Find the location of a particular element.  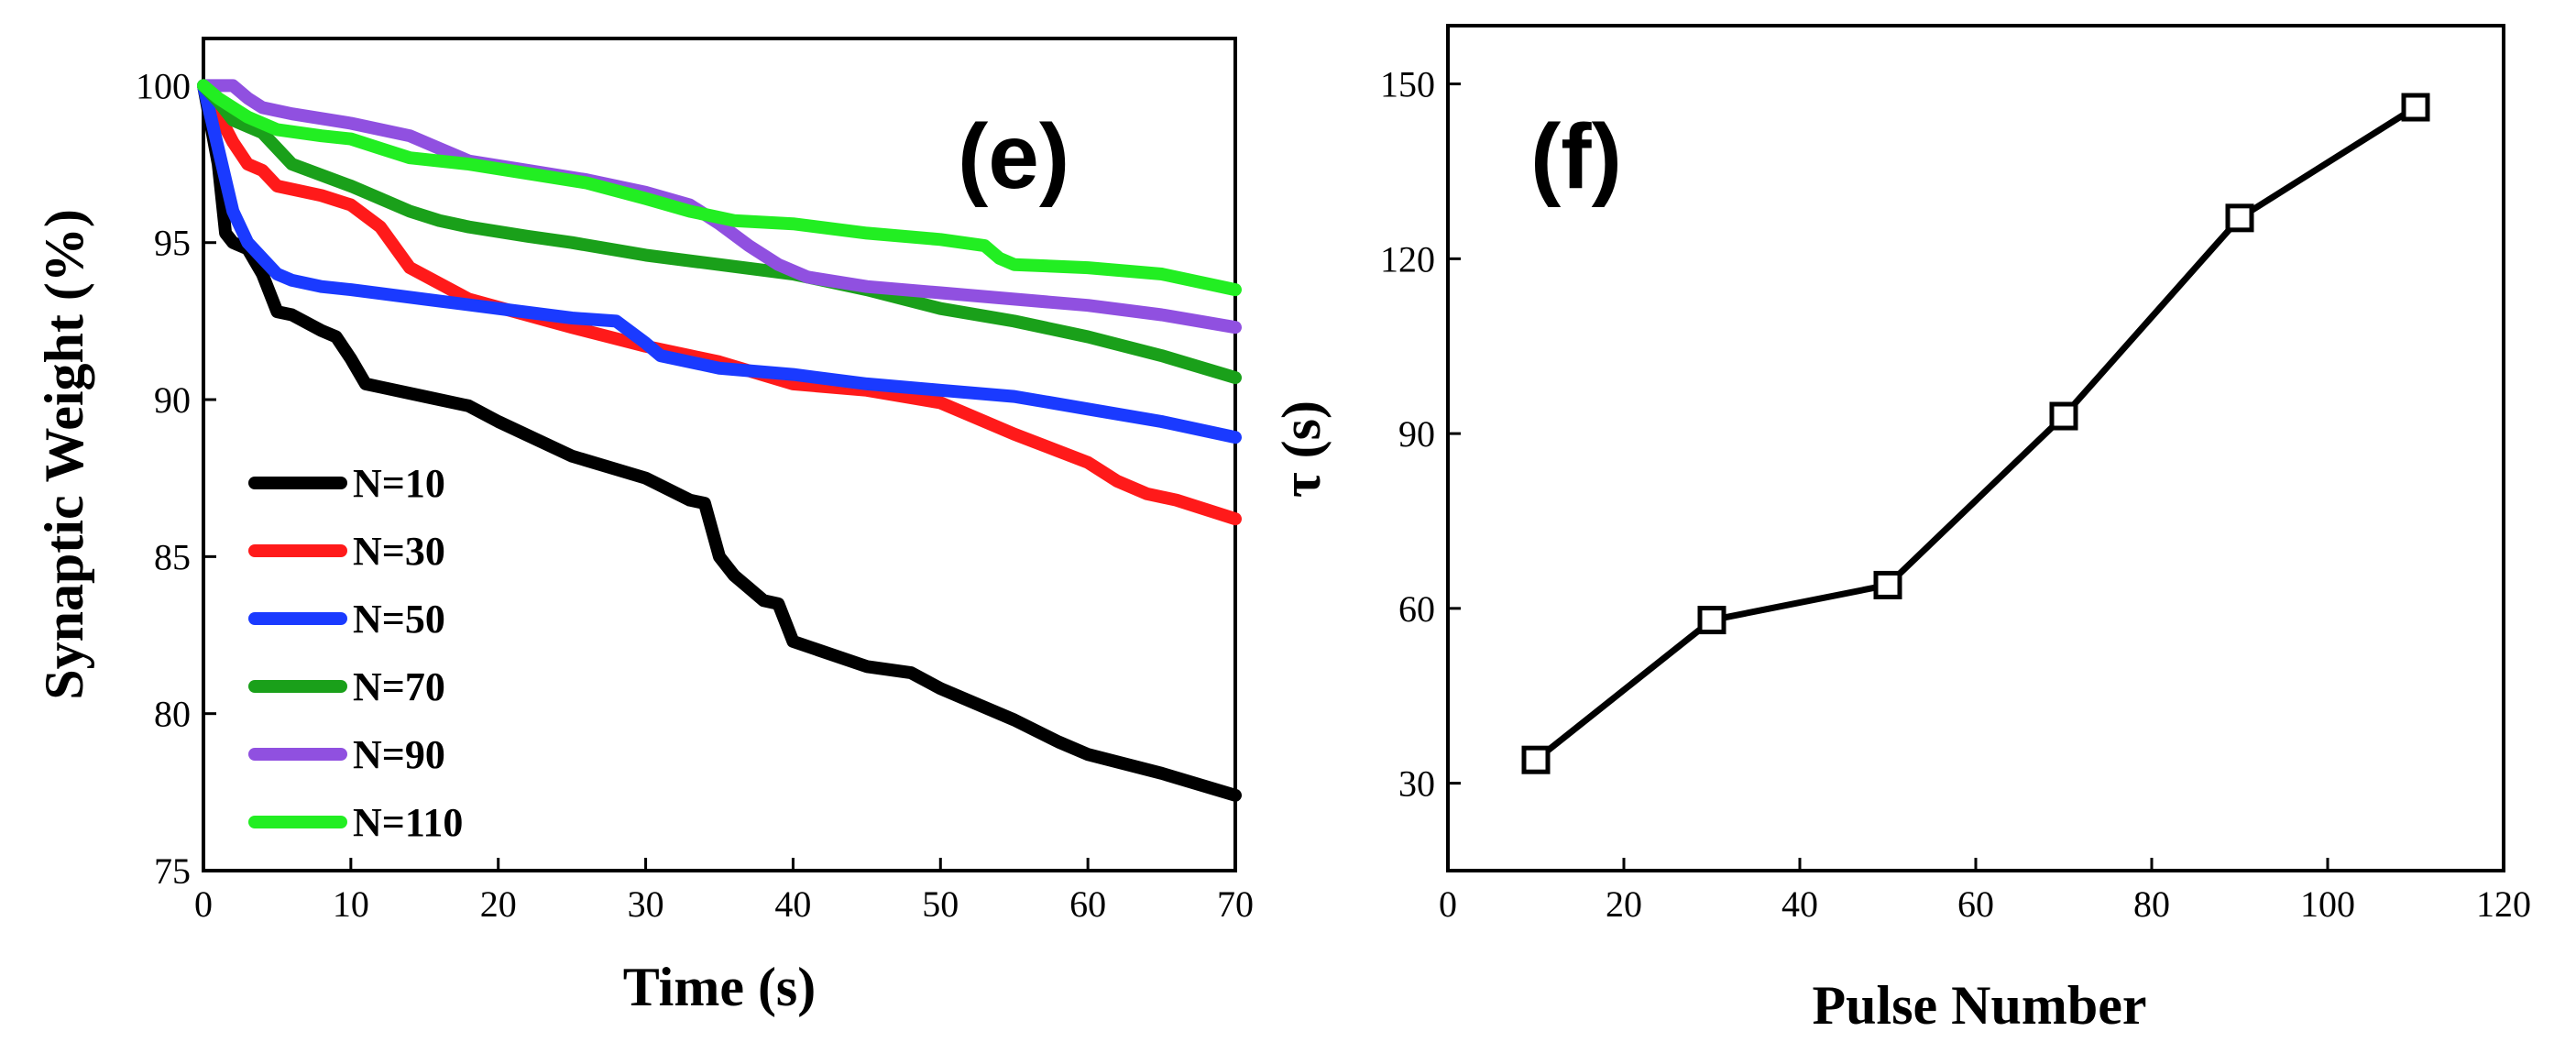

legend-label: N=110 is located at coordinates (408, 823).